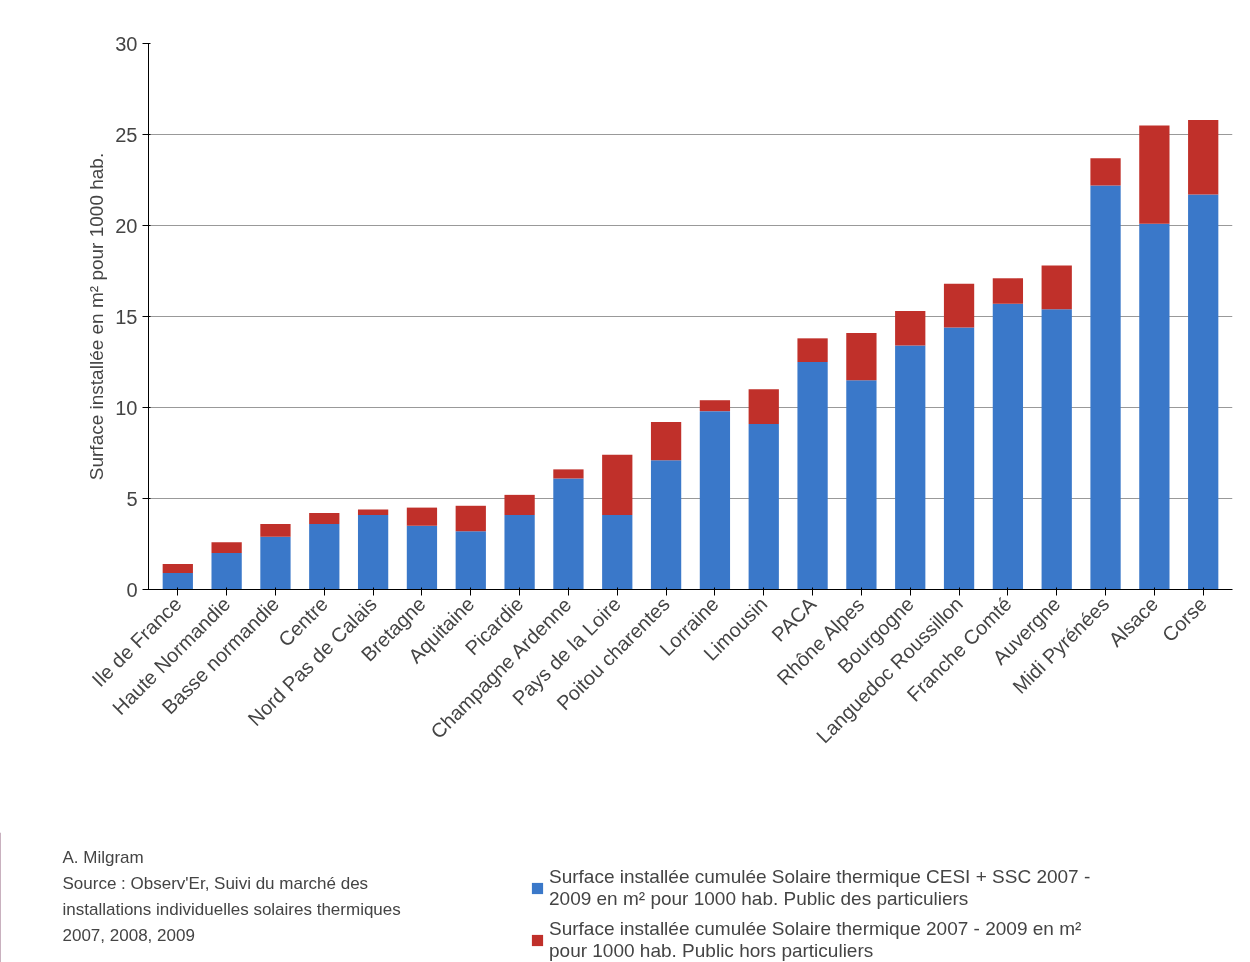  What do you see at coordinates (126, 43) in the screenshot?
I see `y-tick-label: 30` at bounding box center [126, 43].